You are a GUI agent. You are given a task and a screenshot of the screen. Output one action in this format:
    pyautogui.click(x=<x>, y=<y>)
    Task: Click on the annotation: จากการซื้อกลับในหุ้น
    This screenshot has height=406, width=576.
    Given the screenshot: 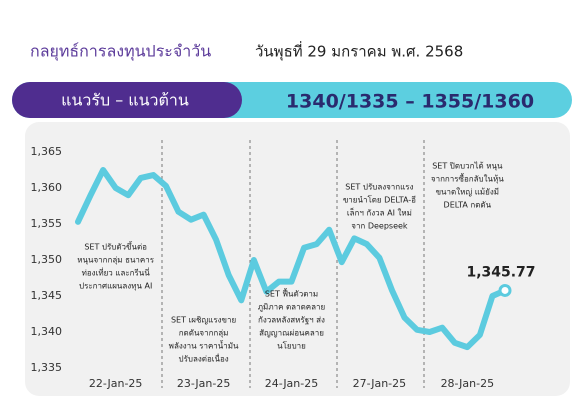 What is the action you would take?
    pyautogui.click(x=467, y=178)
    